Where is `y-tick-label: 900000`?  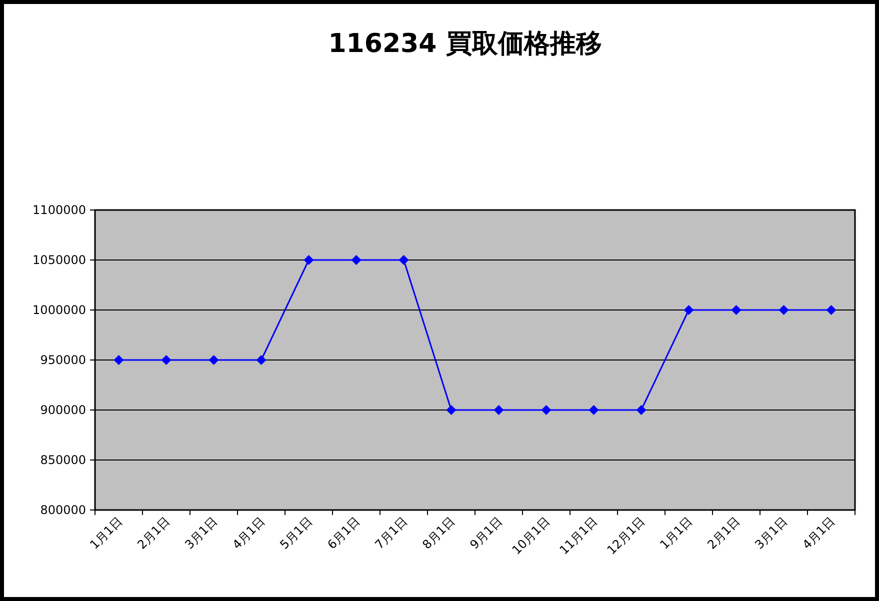 y-tick-label: 900000 is located at coordinates (63, 410).